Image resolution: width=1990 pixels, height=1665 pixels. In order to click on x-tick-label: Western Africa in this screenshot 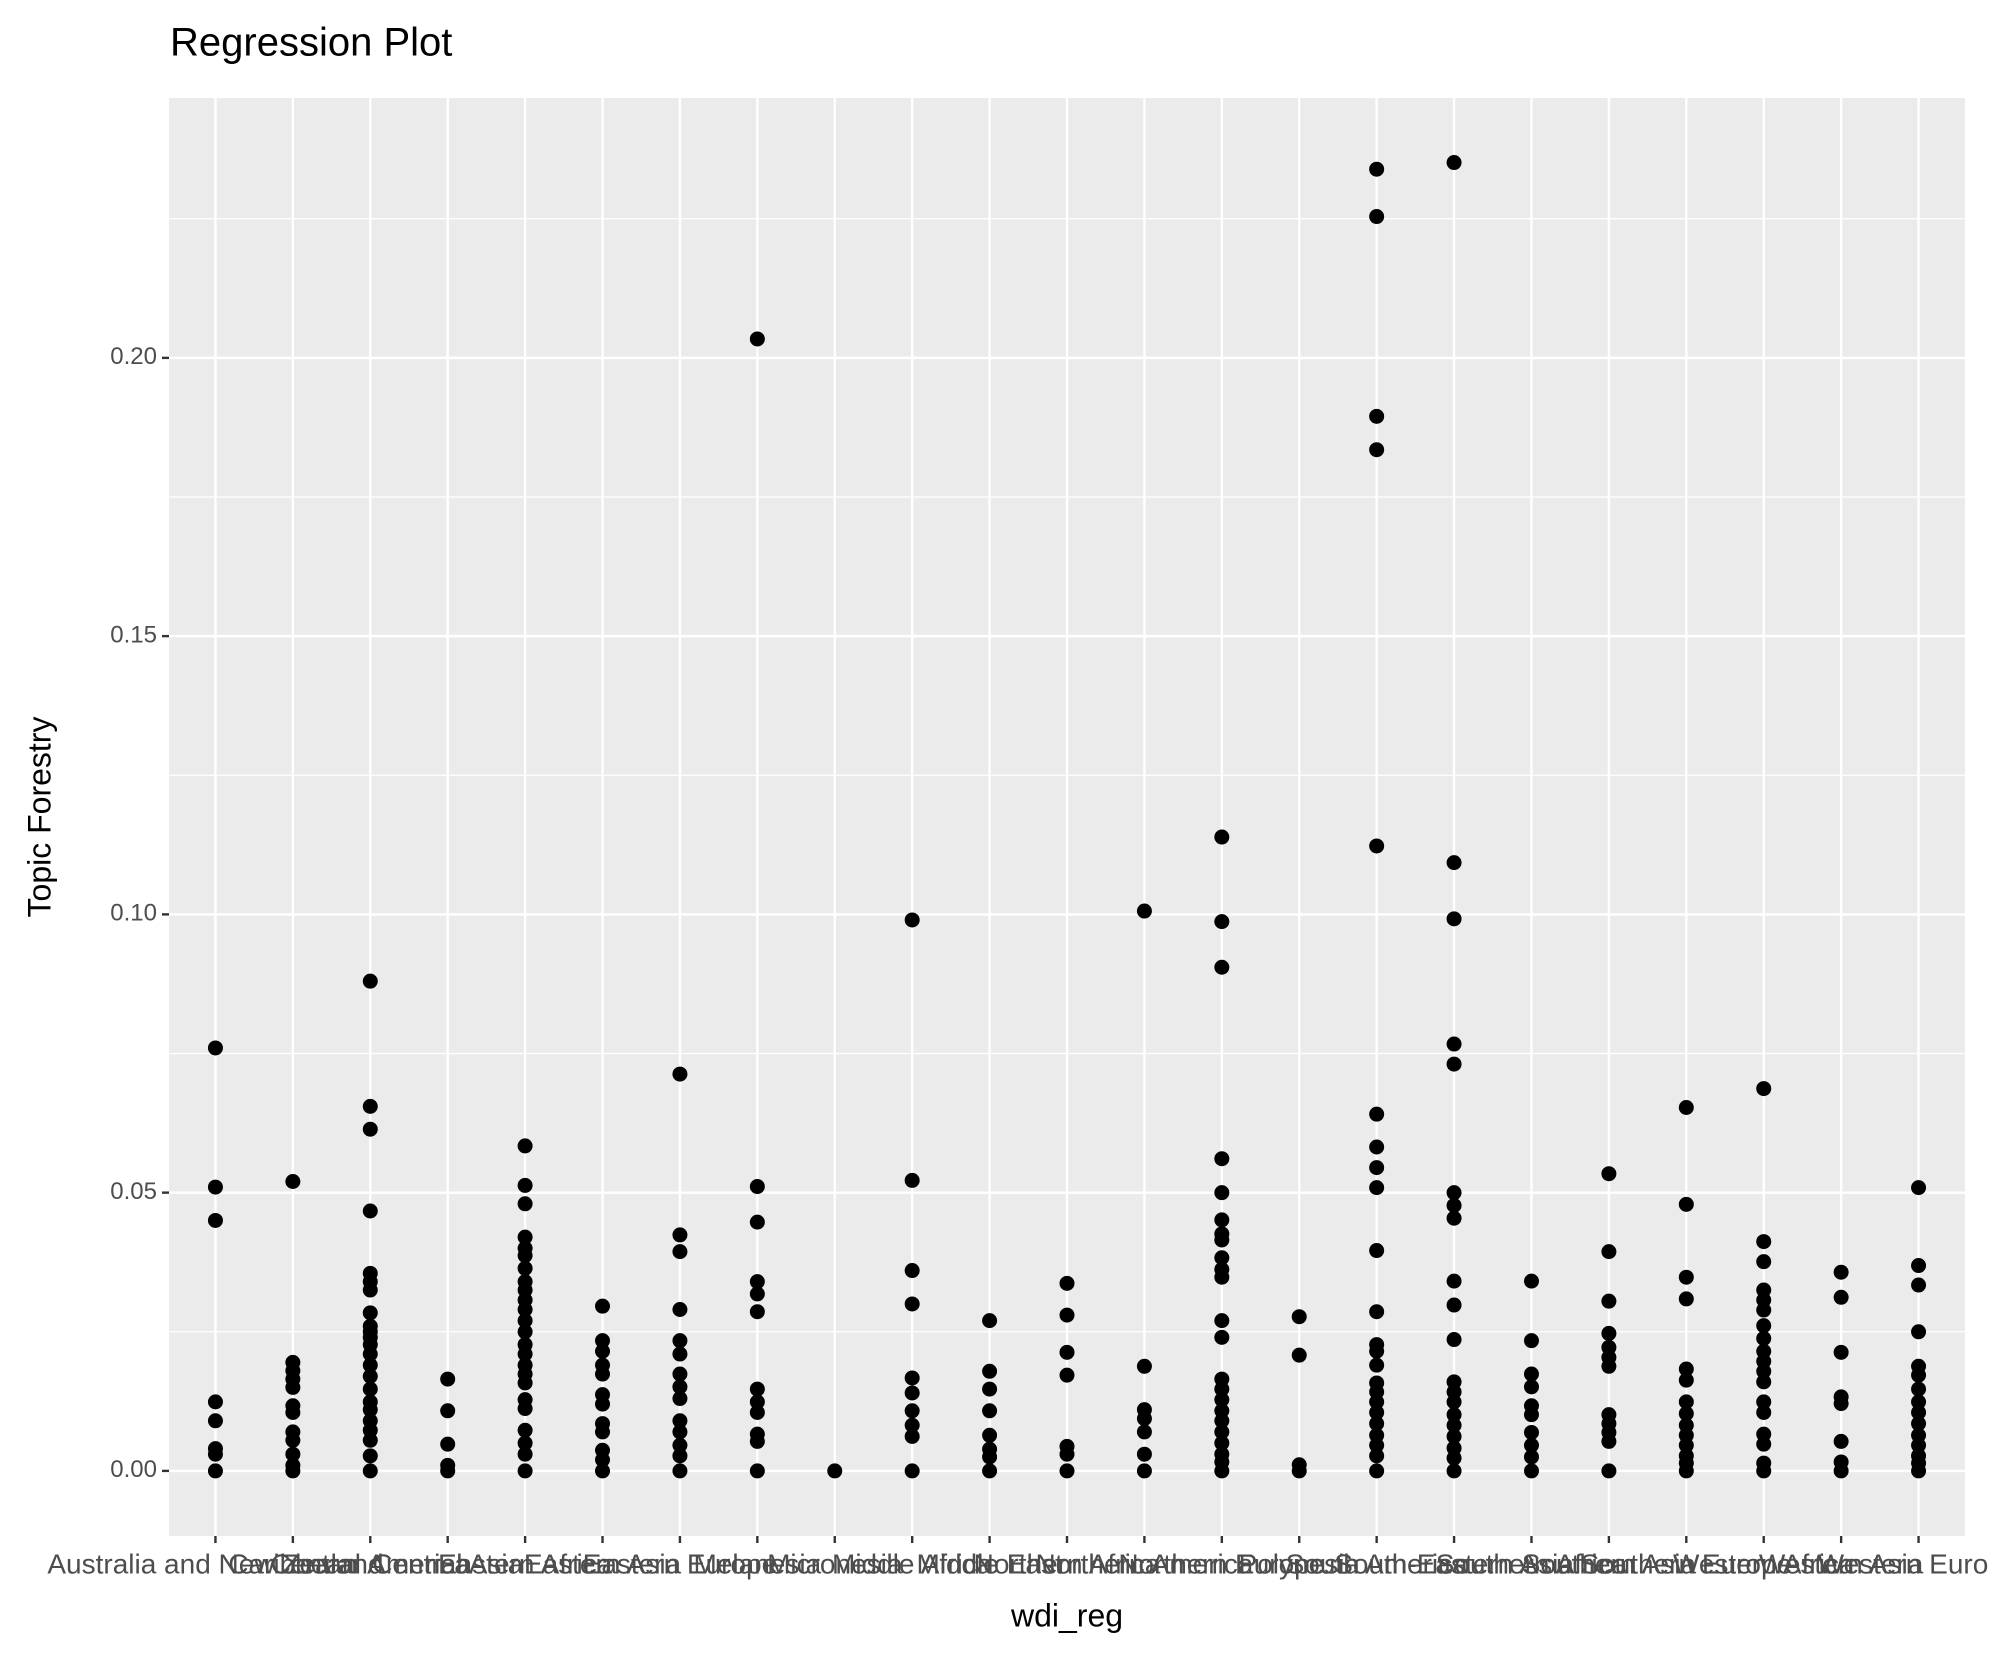, I will do `click(1764, 1563)`.